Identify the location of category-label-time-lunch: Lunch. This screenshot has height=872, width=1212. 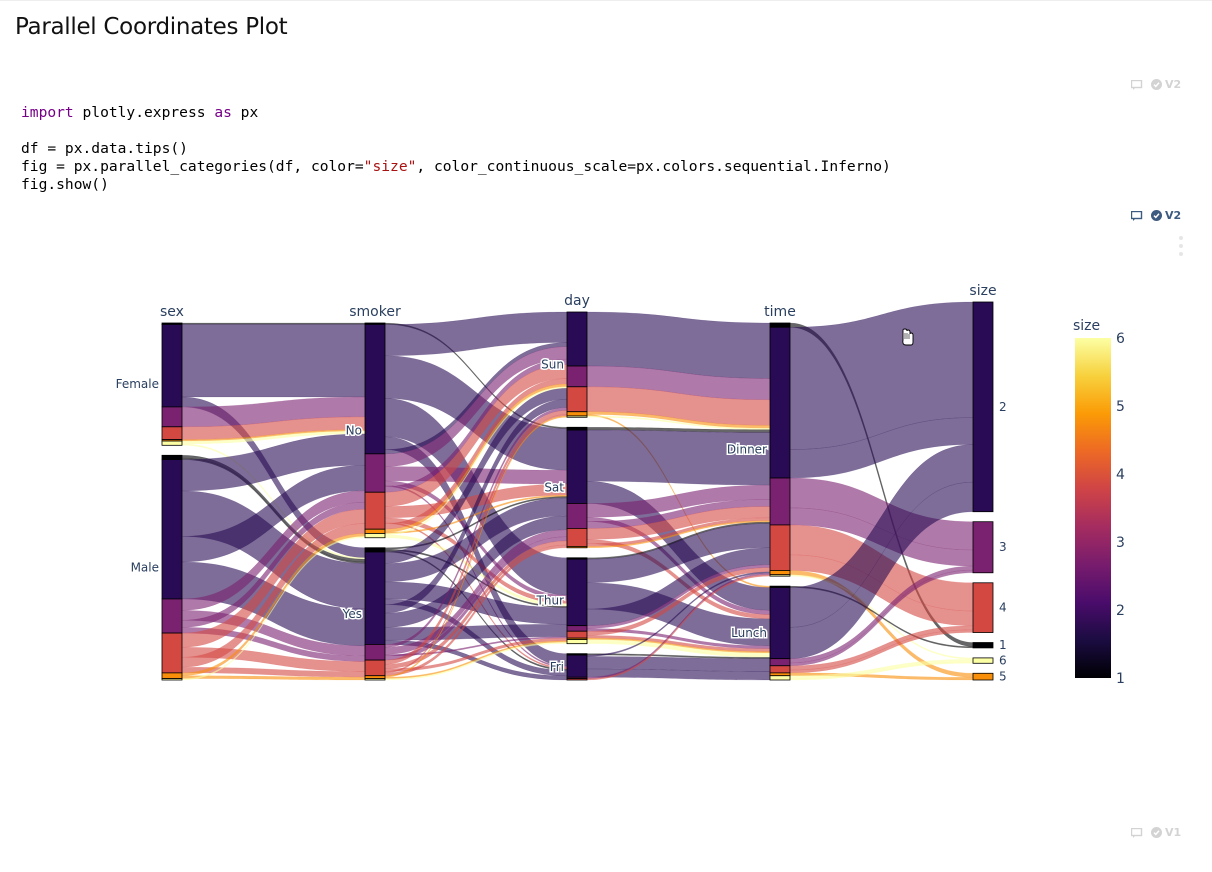
(749, 633).